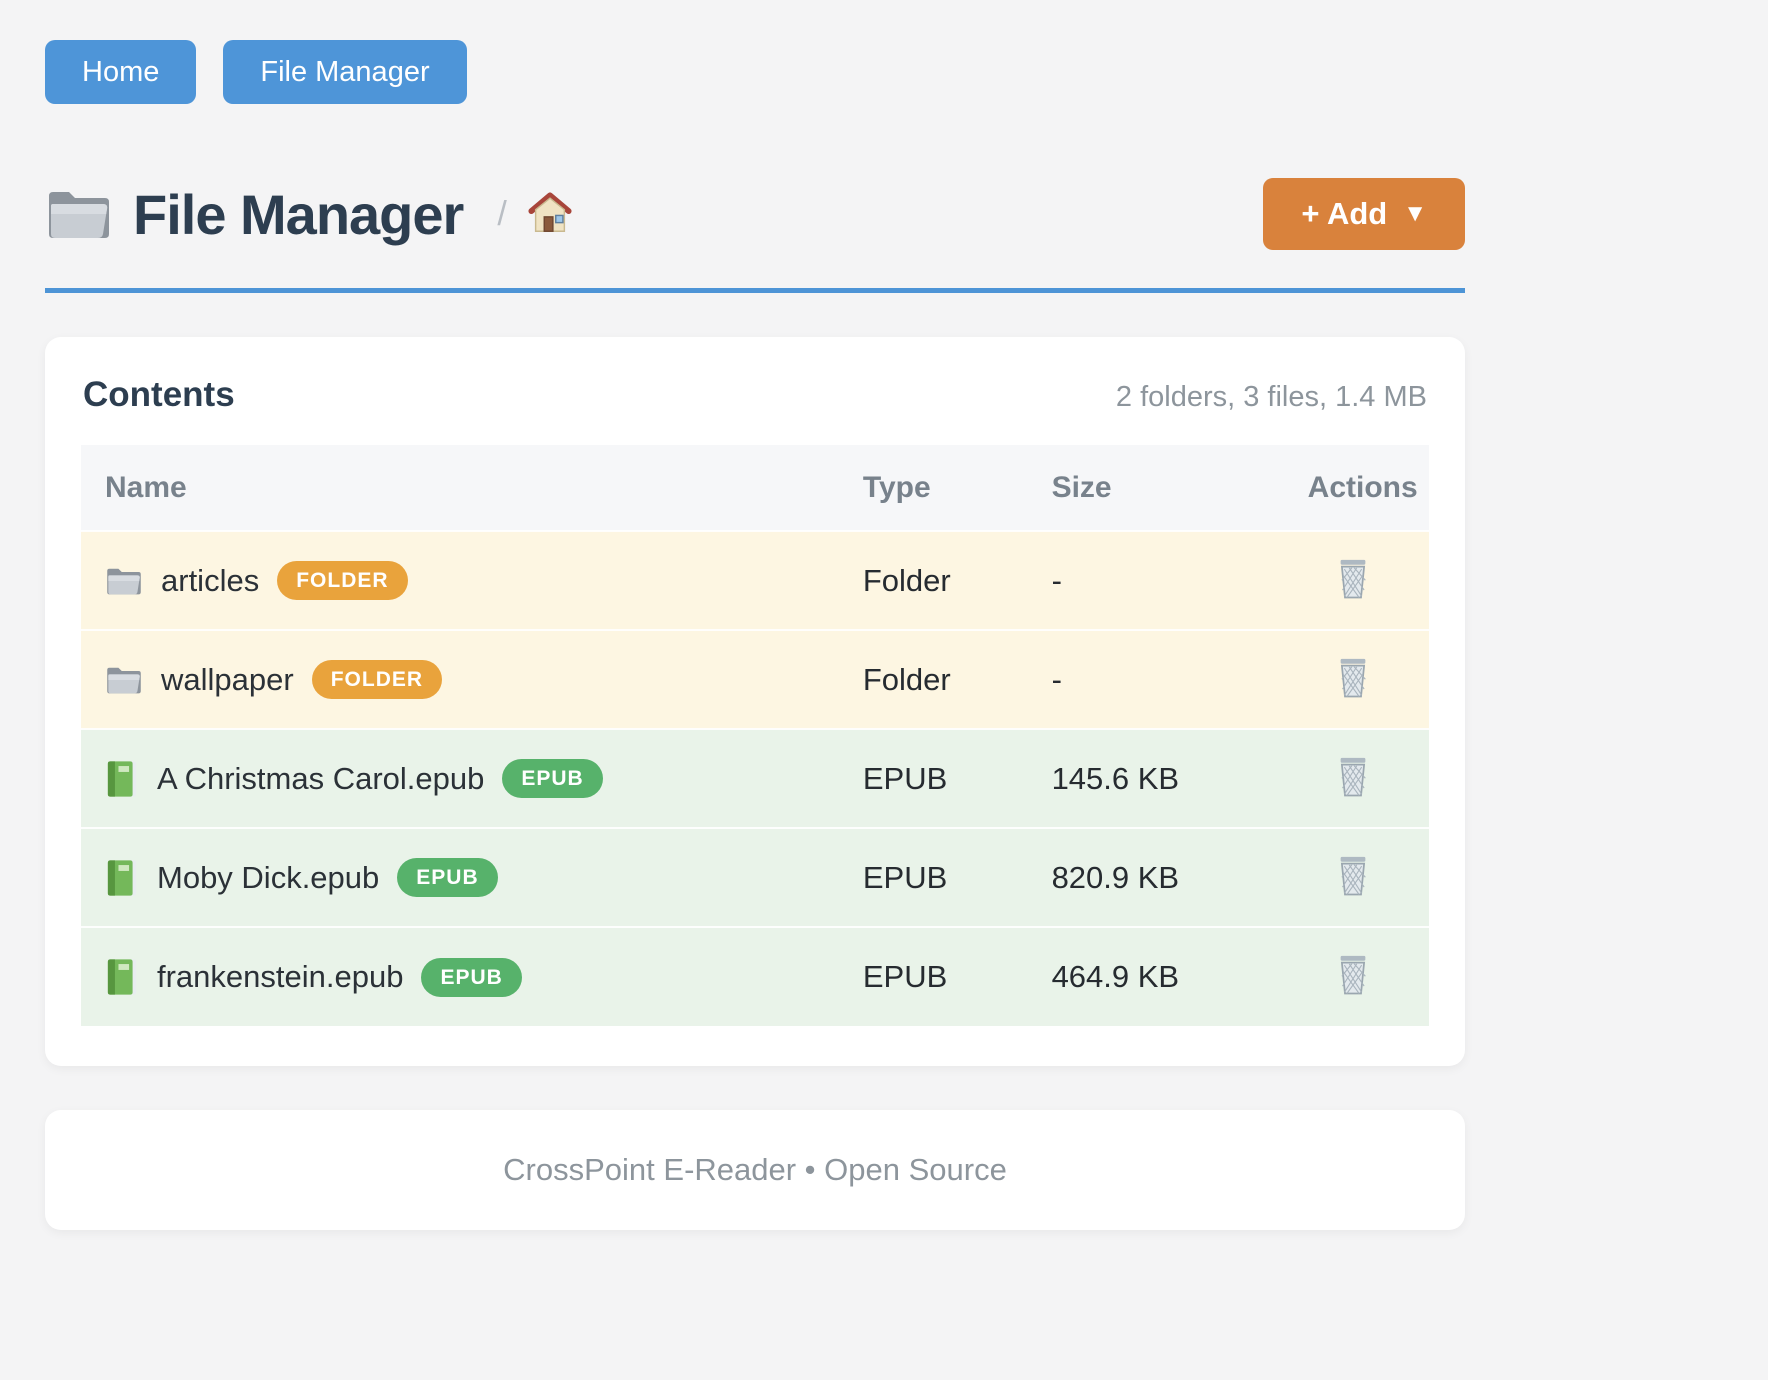  What do you see at coordinates (755, 679) in the screenshot?
I see `table-row: wallpaper FOLDER Folder -` at bounding box center [755, 679].